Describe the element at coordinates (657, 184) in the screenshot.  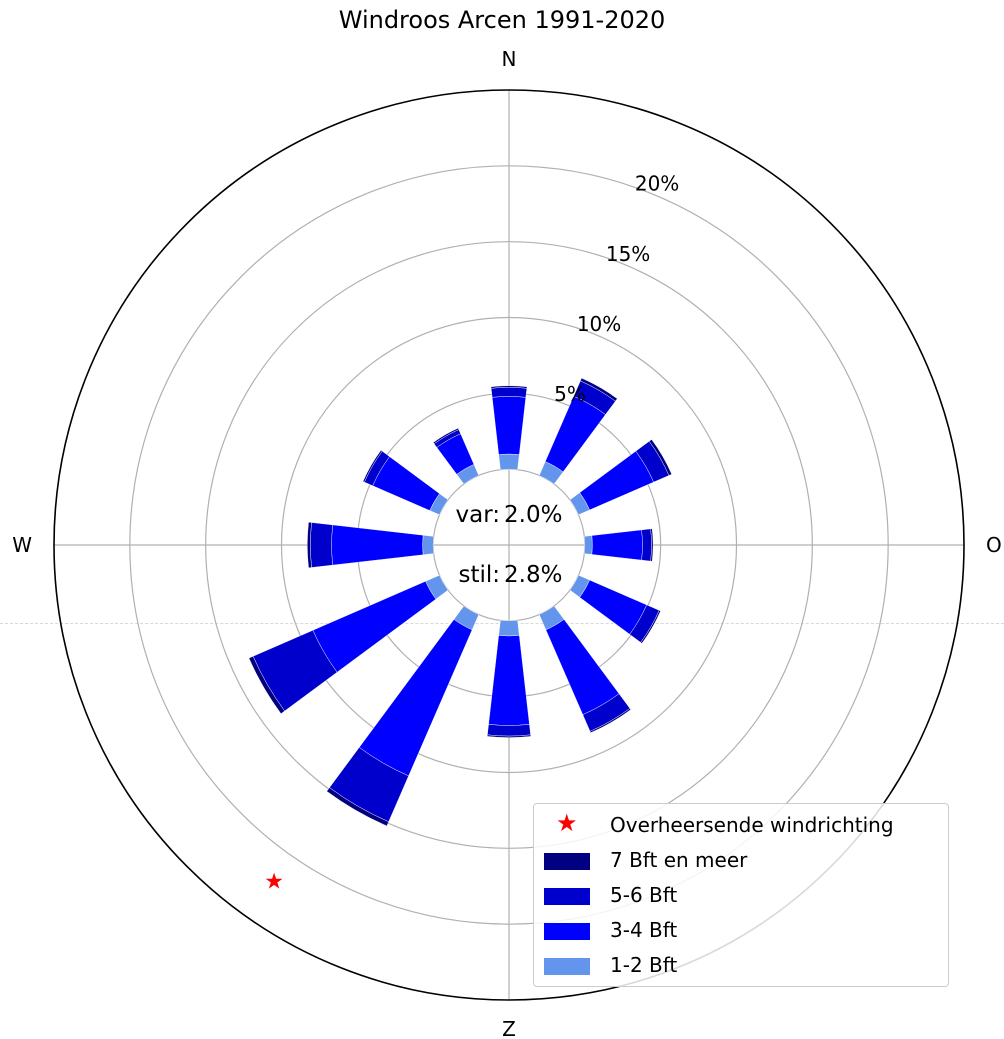
I see `r-tick-label: 20%` at that location.